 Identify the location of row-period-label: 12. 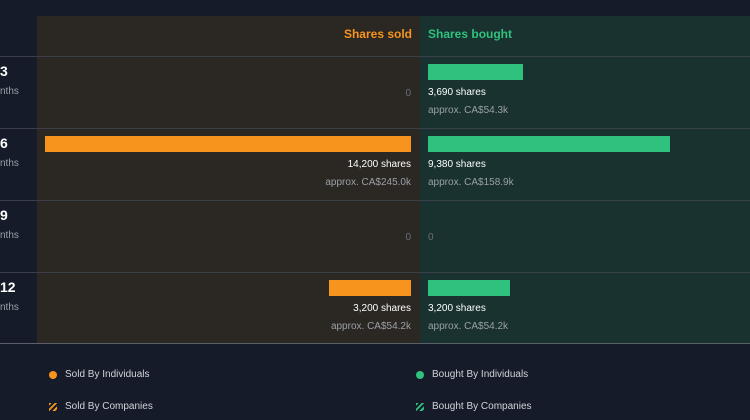
(8, 287).